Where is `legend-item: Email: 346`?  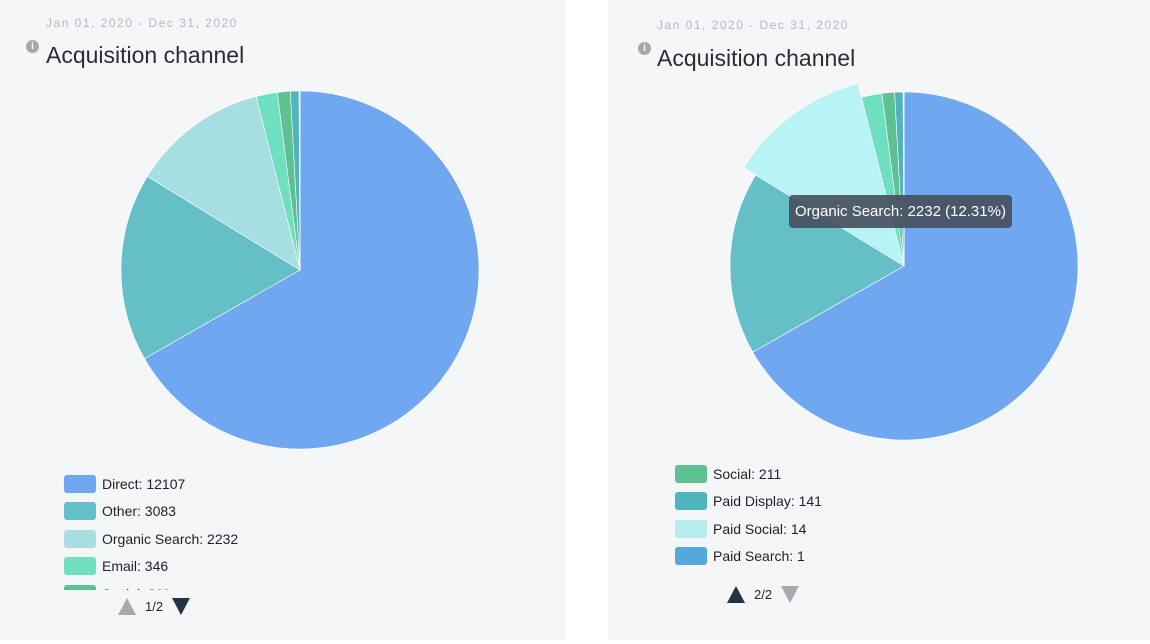
legend-item: Email: 346 is located at coordinates (214, 567).